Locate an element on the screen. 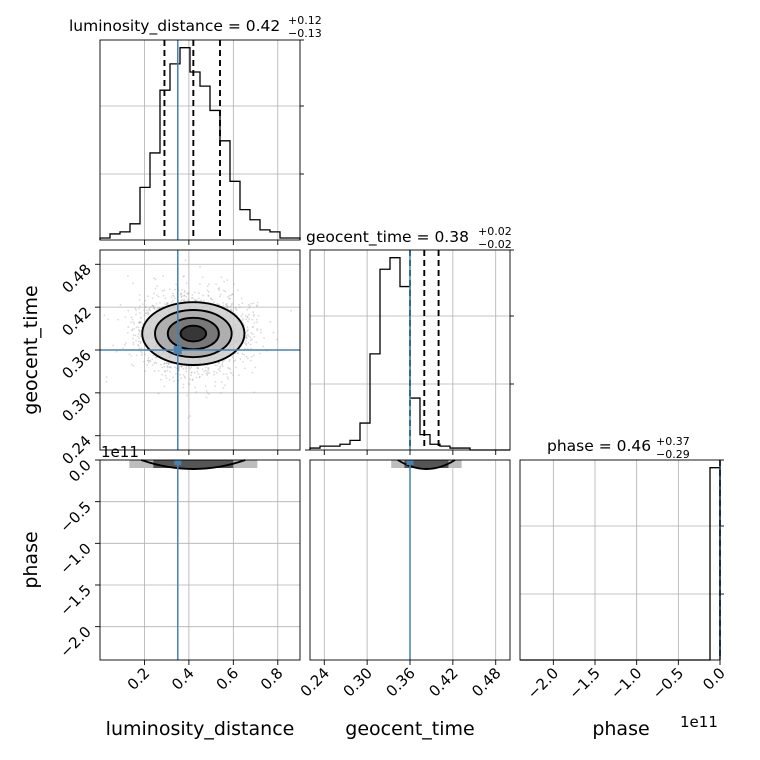  title-gt-value: 0.38 is located at coordinates (451, 237).